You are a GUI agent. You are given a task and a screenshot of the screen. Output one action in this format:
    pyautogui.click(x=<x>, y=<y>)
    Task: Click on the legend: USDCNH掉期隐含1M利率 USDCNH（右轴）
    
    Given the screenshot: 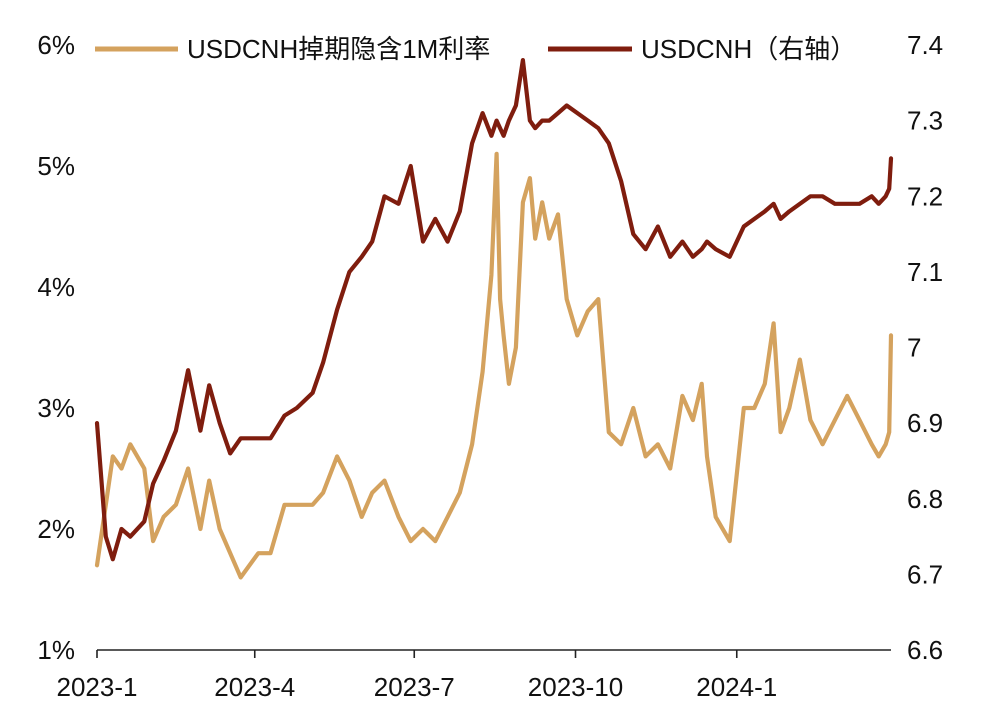 What is the action you would take?
    pyautogui.click(x=475, y=49)
    